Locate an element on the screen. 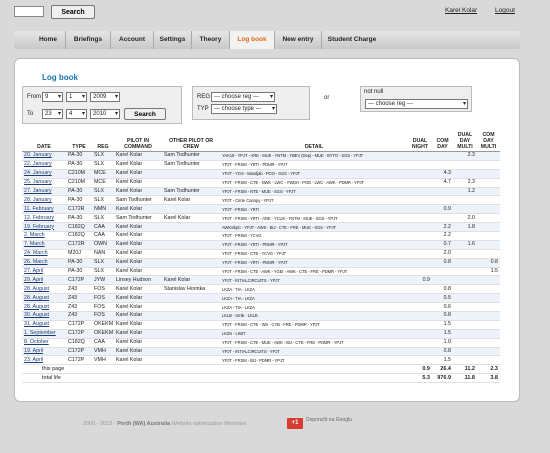 This screenshot has width=550, height=453. date-cell: 8. October is located at coordinates (44, 343).